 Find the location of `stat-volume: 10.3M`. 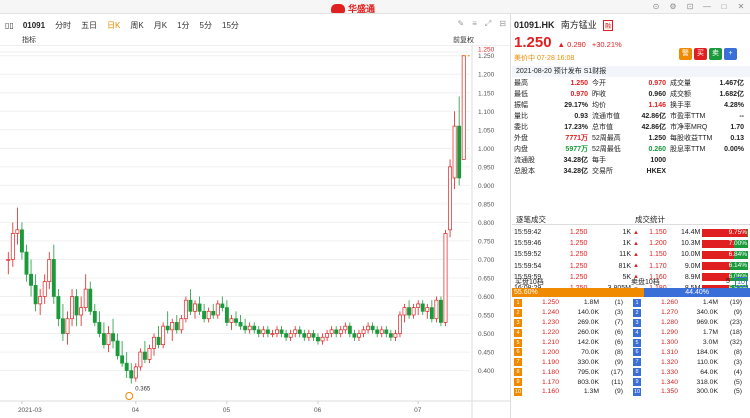

stat-volume: 10.3M is located at coordinates (690, 244).